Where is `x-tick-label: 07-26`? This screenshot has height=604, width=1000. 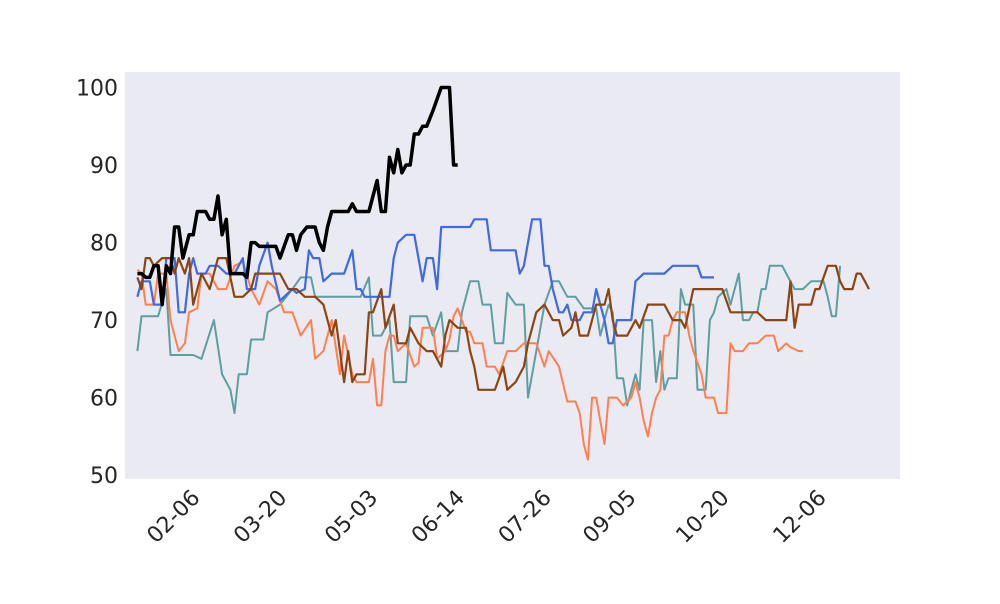
x-tick-label: 07-26 is located at coordinates (525, 517).